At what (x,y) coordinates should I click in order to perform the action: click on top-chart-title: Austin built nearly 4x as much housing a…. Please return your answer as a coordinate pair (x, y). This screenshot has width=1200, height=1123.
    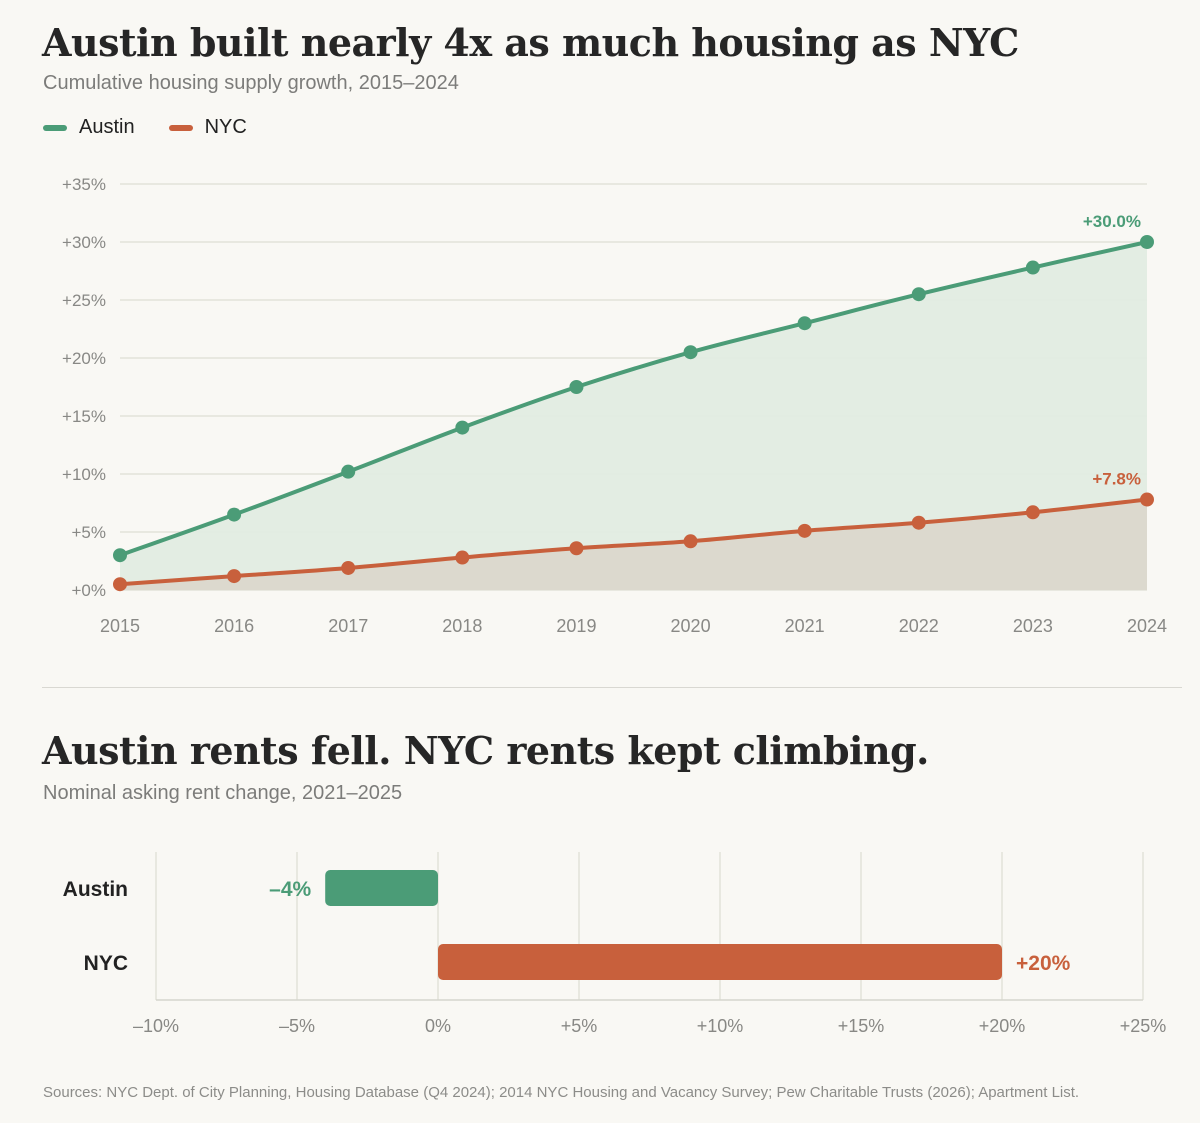
    Looking at the image, I should click on (530, 42).